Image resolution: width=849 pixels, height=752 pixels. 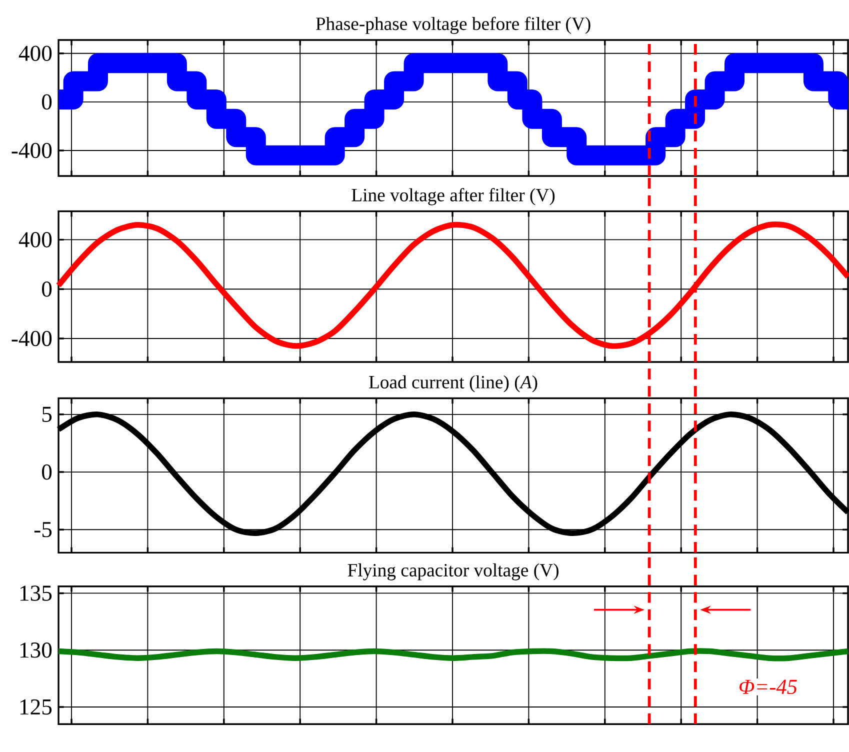 I want to click on y-tick-label: 125, so click(x=36, y=707).